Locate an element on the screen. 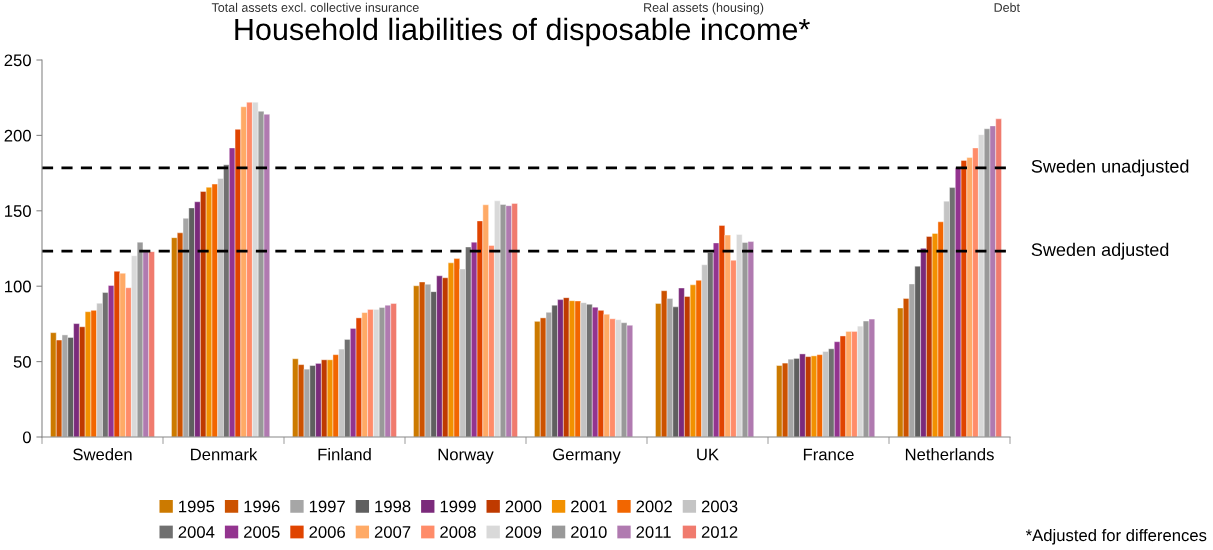 This screenshot has height=550, width=1213. y-tick-label: 100 is located at coordinates (18, 286).